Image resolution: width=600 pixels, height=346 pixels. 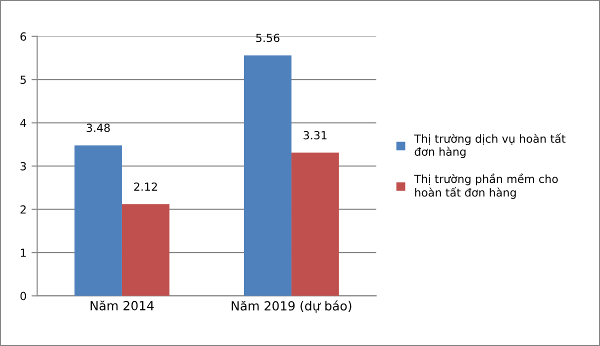 What do you see at coordinates (122, 305) in the screenshot?
I see `x-tick-label: Năm 2014` at bounding box center [122, 305].